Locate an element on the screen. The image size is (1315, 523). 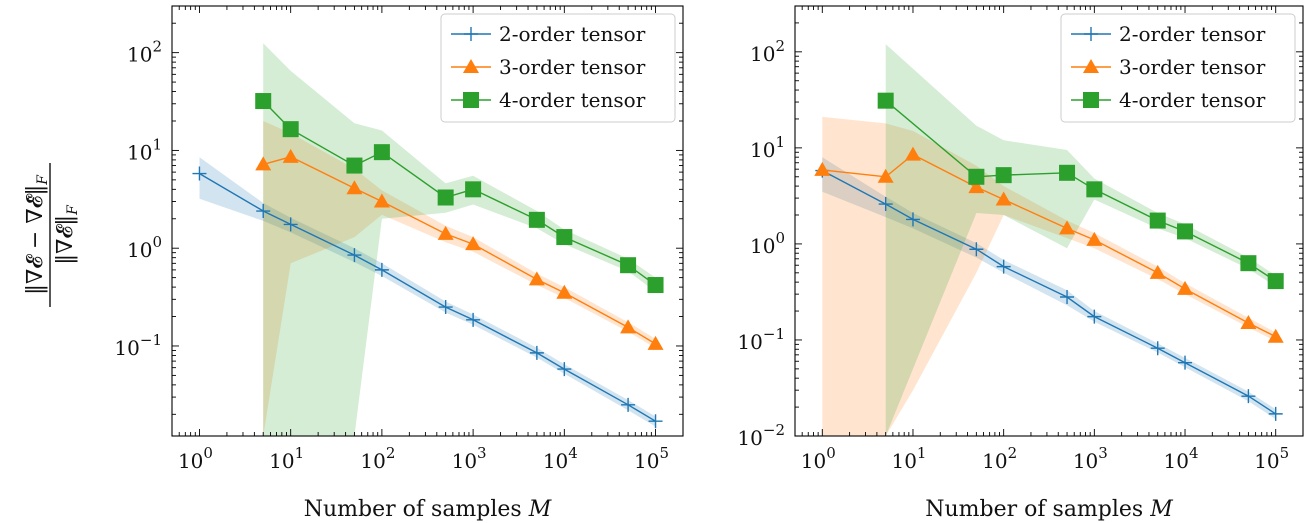
legend-label: 3-order tensor is located at coordinates (1192, 67).